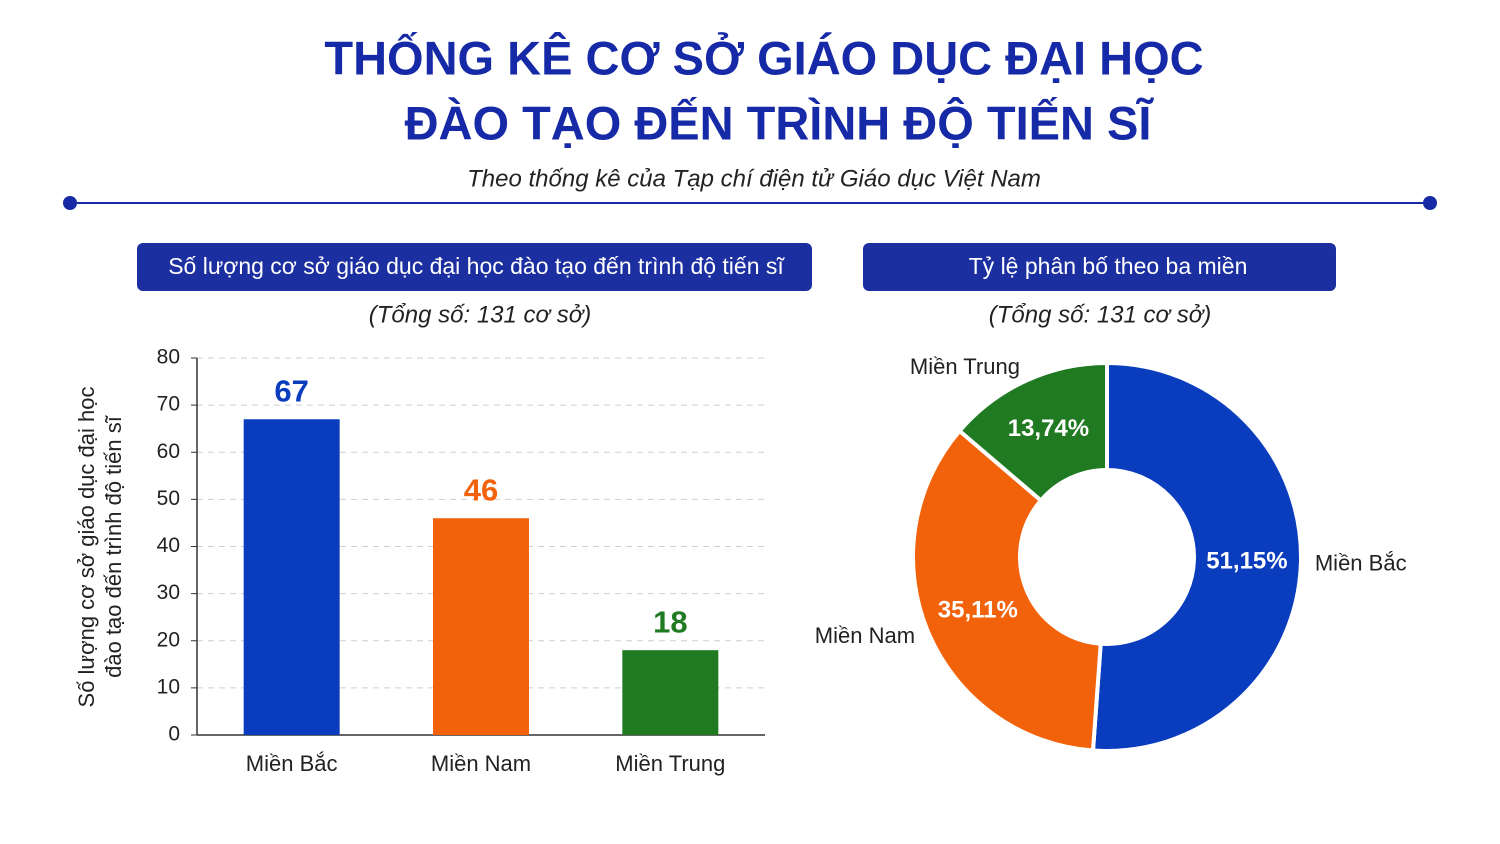 Image resolution: width=1500 pixels, height=844 pixels. I want to click on x-tick-label: Miền Nam, so click(481, 763).